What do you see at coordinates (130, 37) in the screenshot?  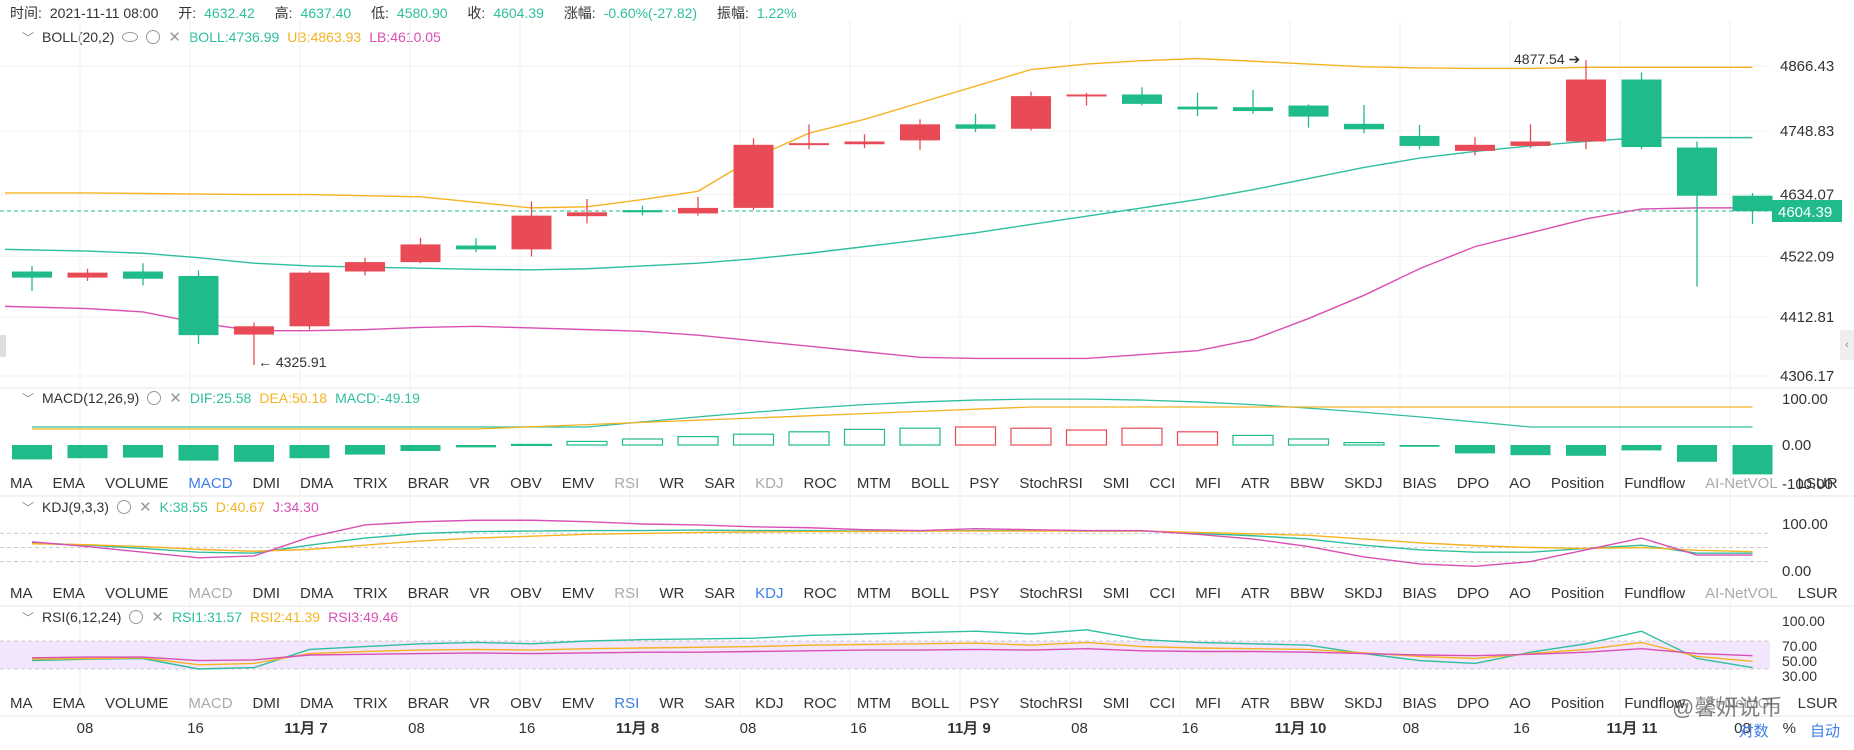 I see `eye-icon` at bounding box center [130, 37].